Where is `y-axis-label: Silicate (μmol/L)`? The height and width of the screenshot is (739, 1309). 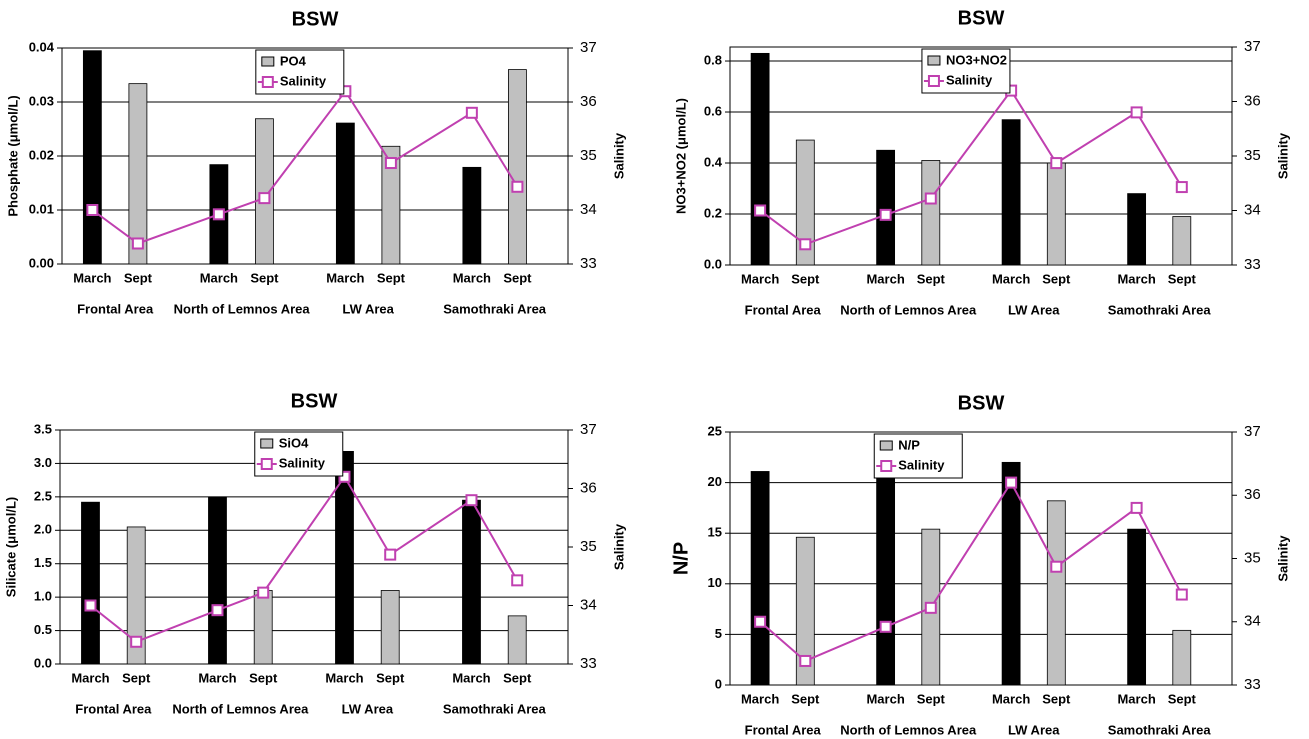
y-axis-label: Silicate (μmol/L) is located at coordinates (10, 547).